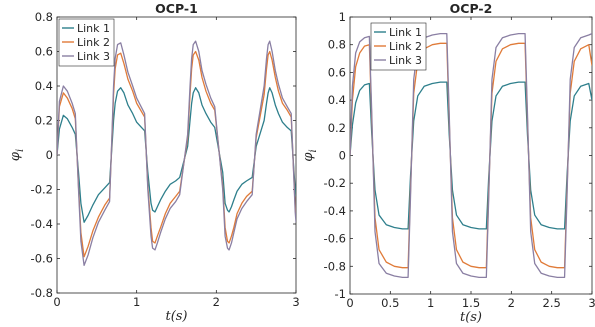 The height and width of the screenshot is (327, 595). Describe the element at coordinates (390, 303) in the screenshot. I see `x-tick-label: 0.5` at that location.